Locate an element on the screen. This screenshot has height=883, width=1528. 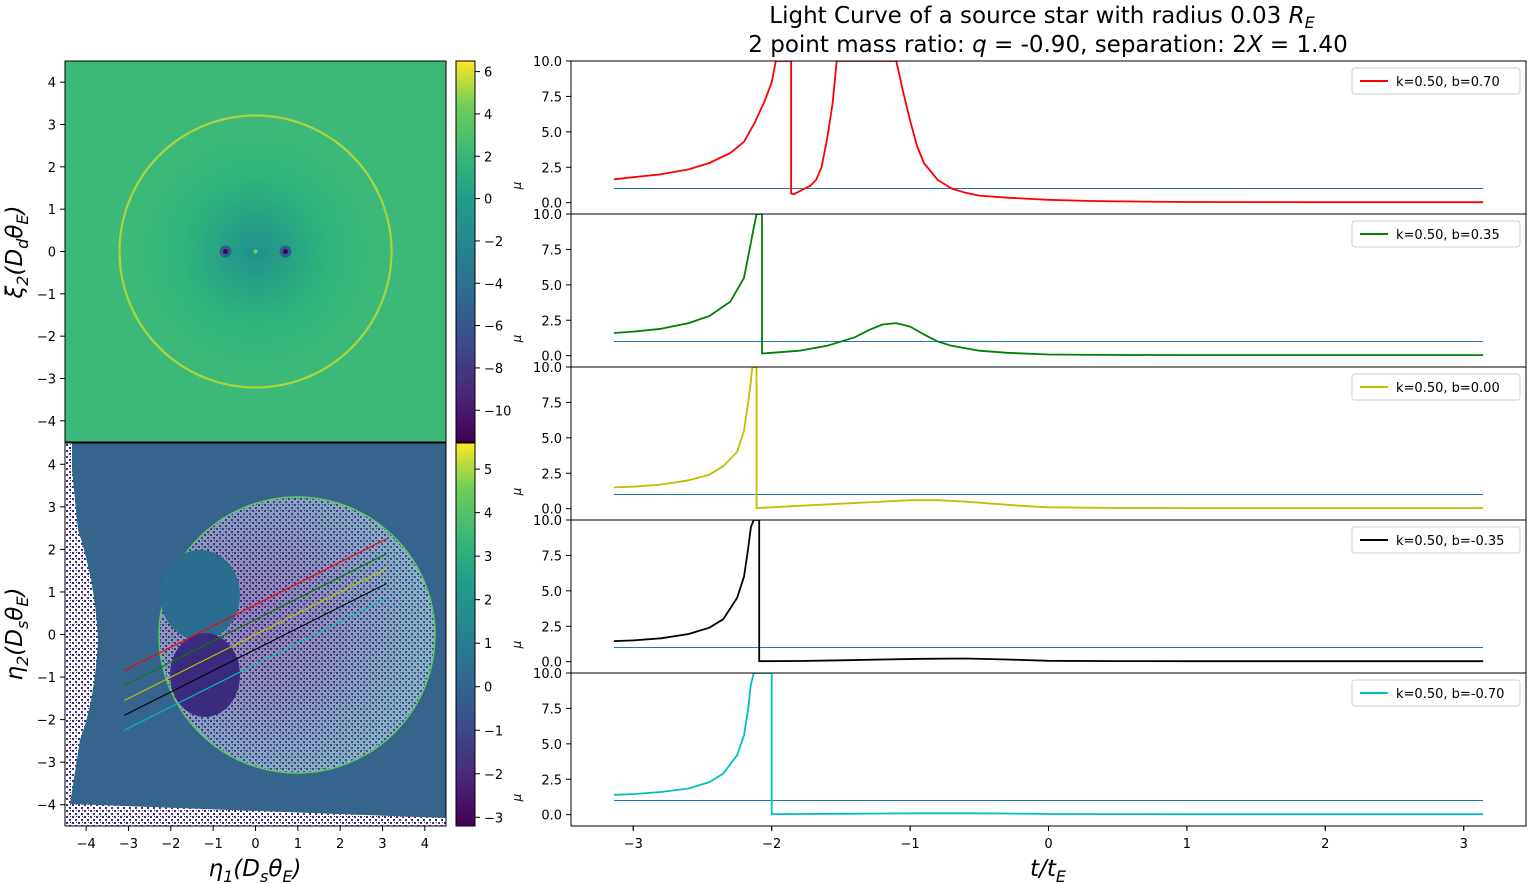
light-curve-x-tick-label: 2 is located at coordinates (1325, 844).